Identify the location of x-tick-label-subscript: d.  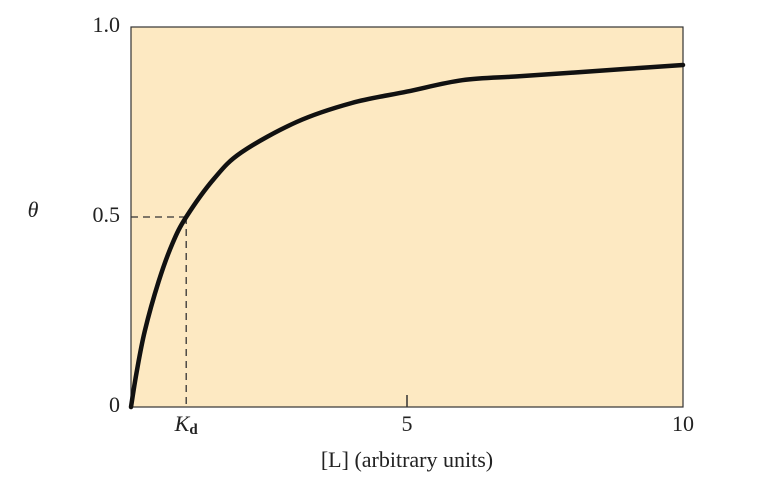
(193, 430).